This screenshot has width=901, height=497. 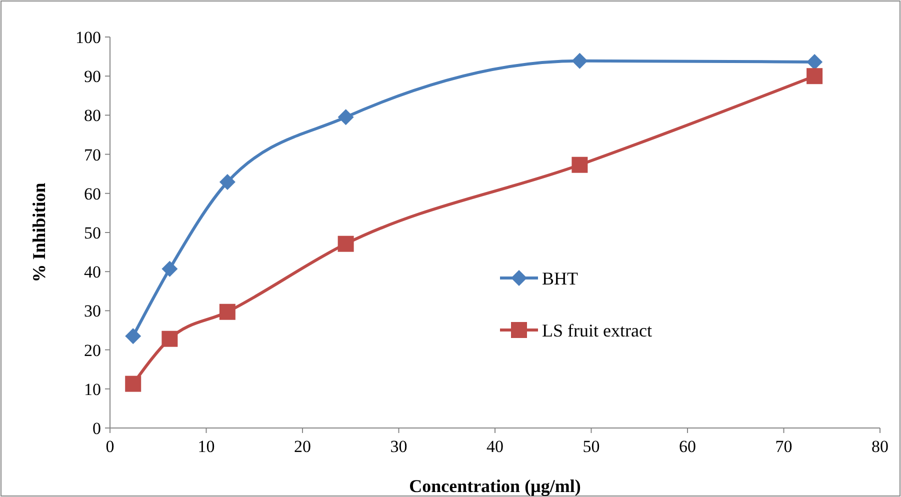 I want to click on y-tick-label: 70, so click(x=92, y=154).